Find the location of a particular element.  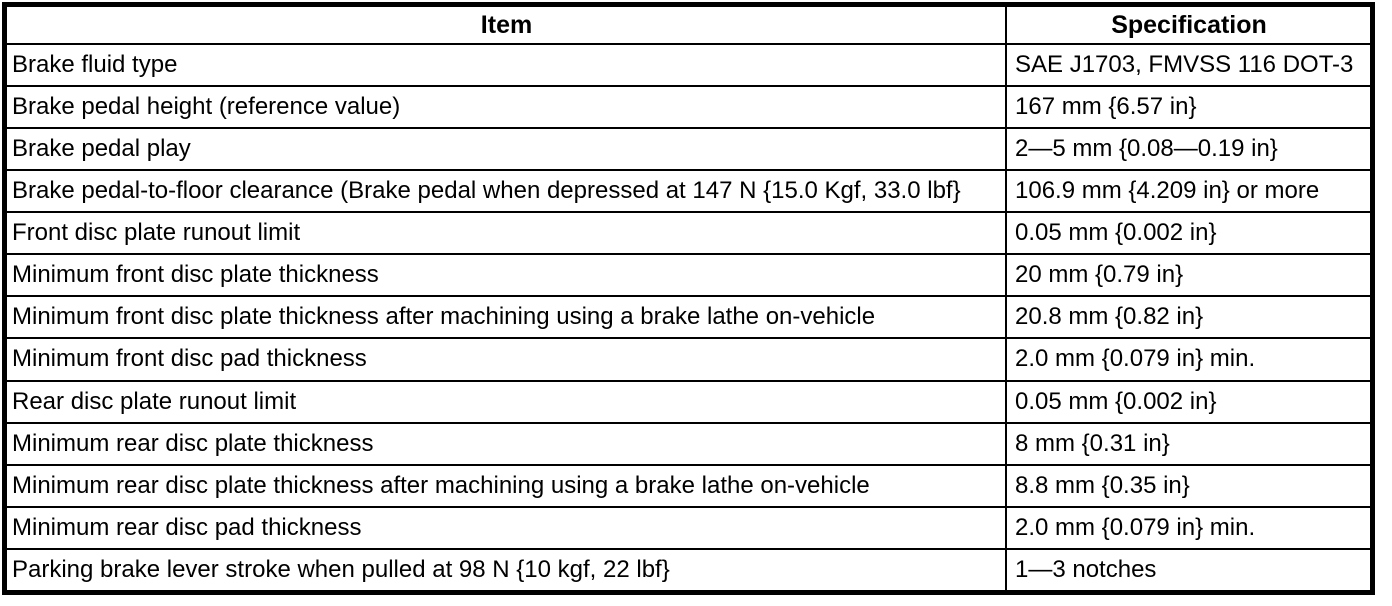

spec-cell: 2—5 mm {0.08—0.19 in} is located at coordinates (1187, 149).